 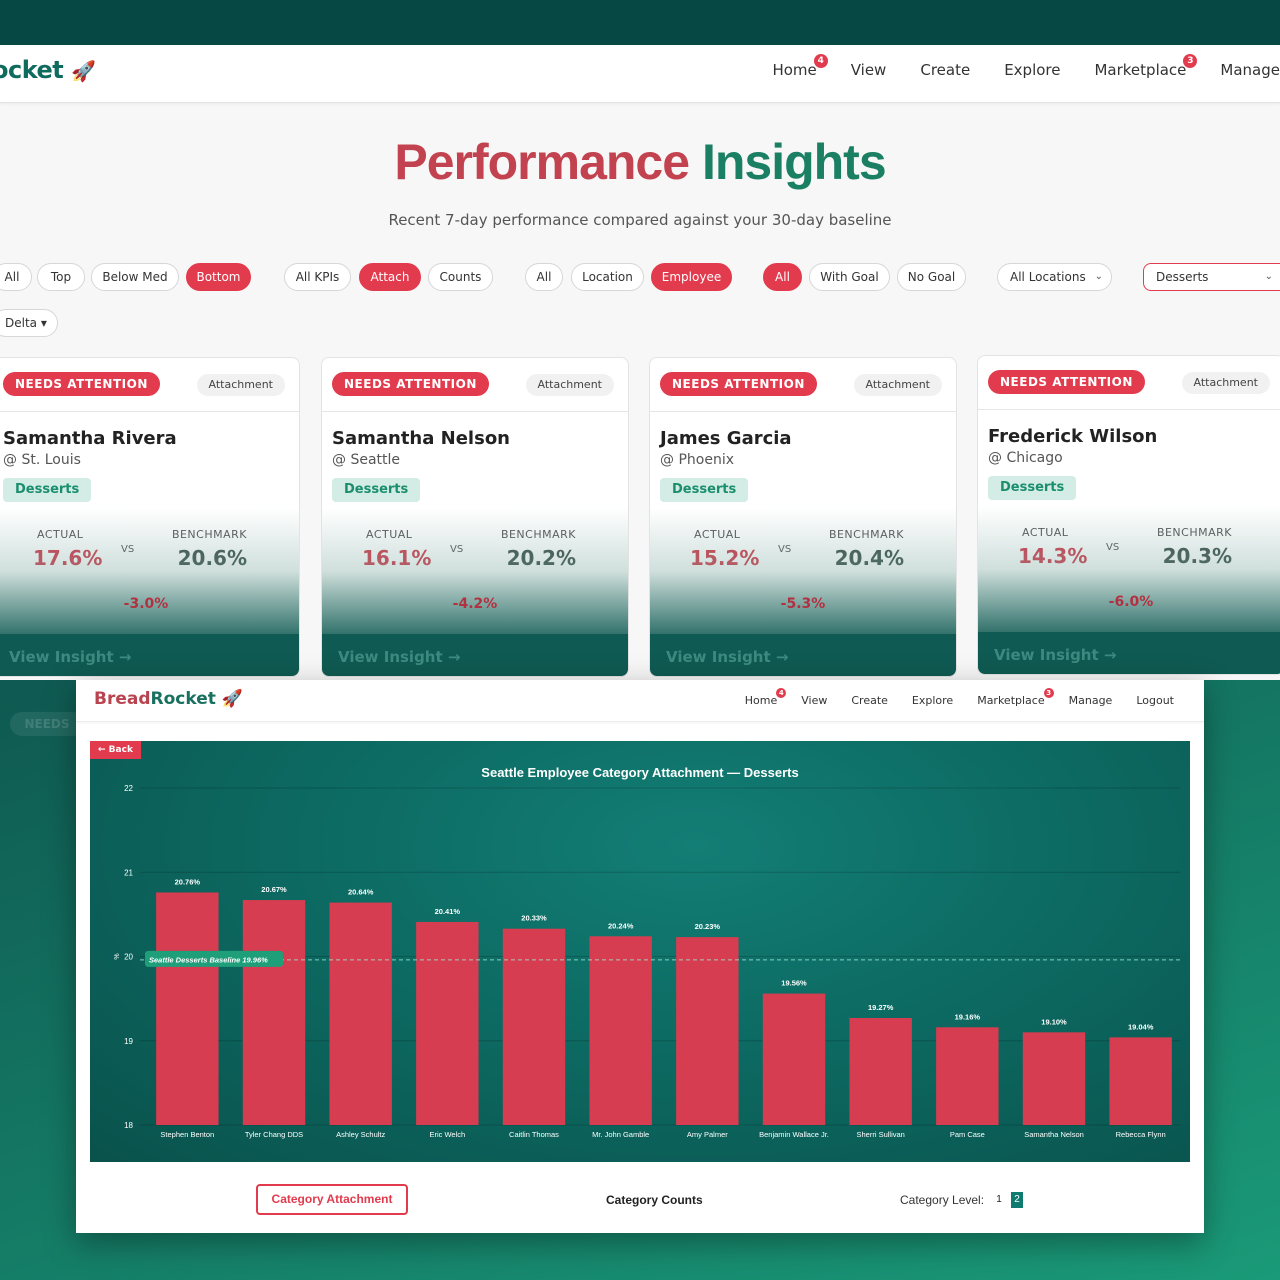 What do you see at coordinates (90, 438) in the screenshot?
I see `employee-name: Samantha Rivera` at bounding box center [90, 438].